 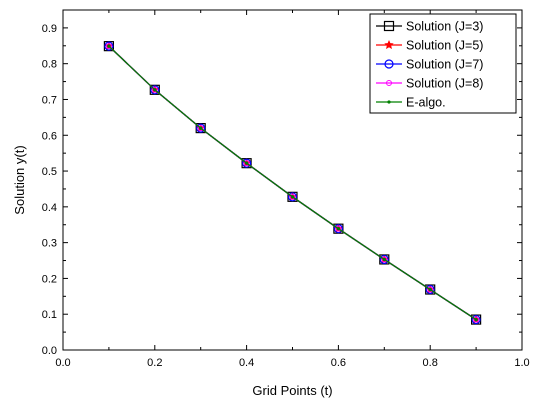 I want to click on legend-label: Solution (J=7), so click(x=444, y=65).